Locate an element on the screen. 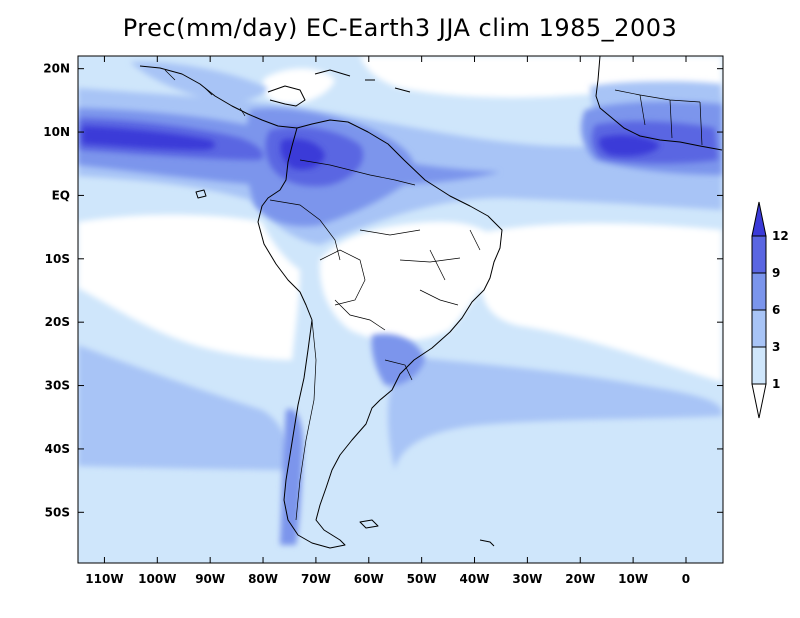  level-6-southern-brazil is located at coordinates (398, 359).